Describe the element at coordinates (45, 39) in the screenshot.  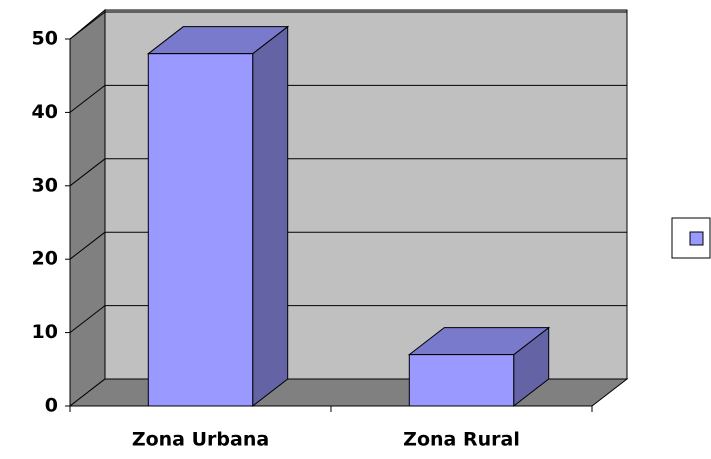
I see `y-tick-label: 50` at that location.